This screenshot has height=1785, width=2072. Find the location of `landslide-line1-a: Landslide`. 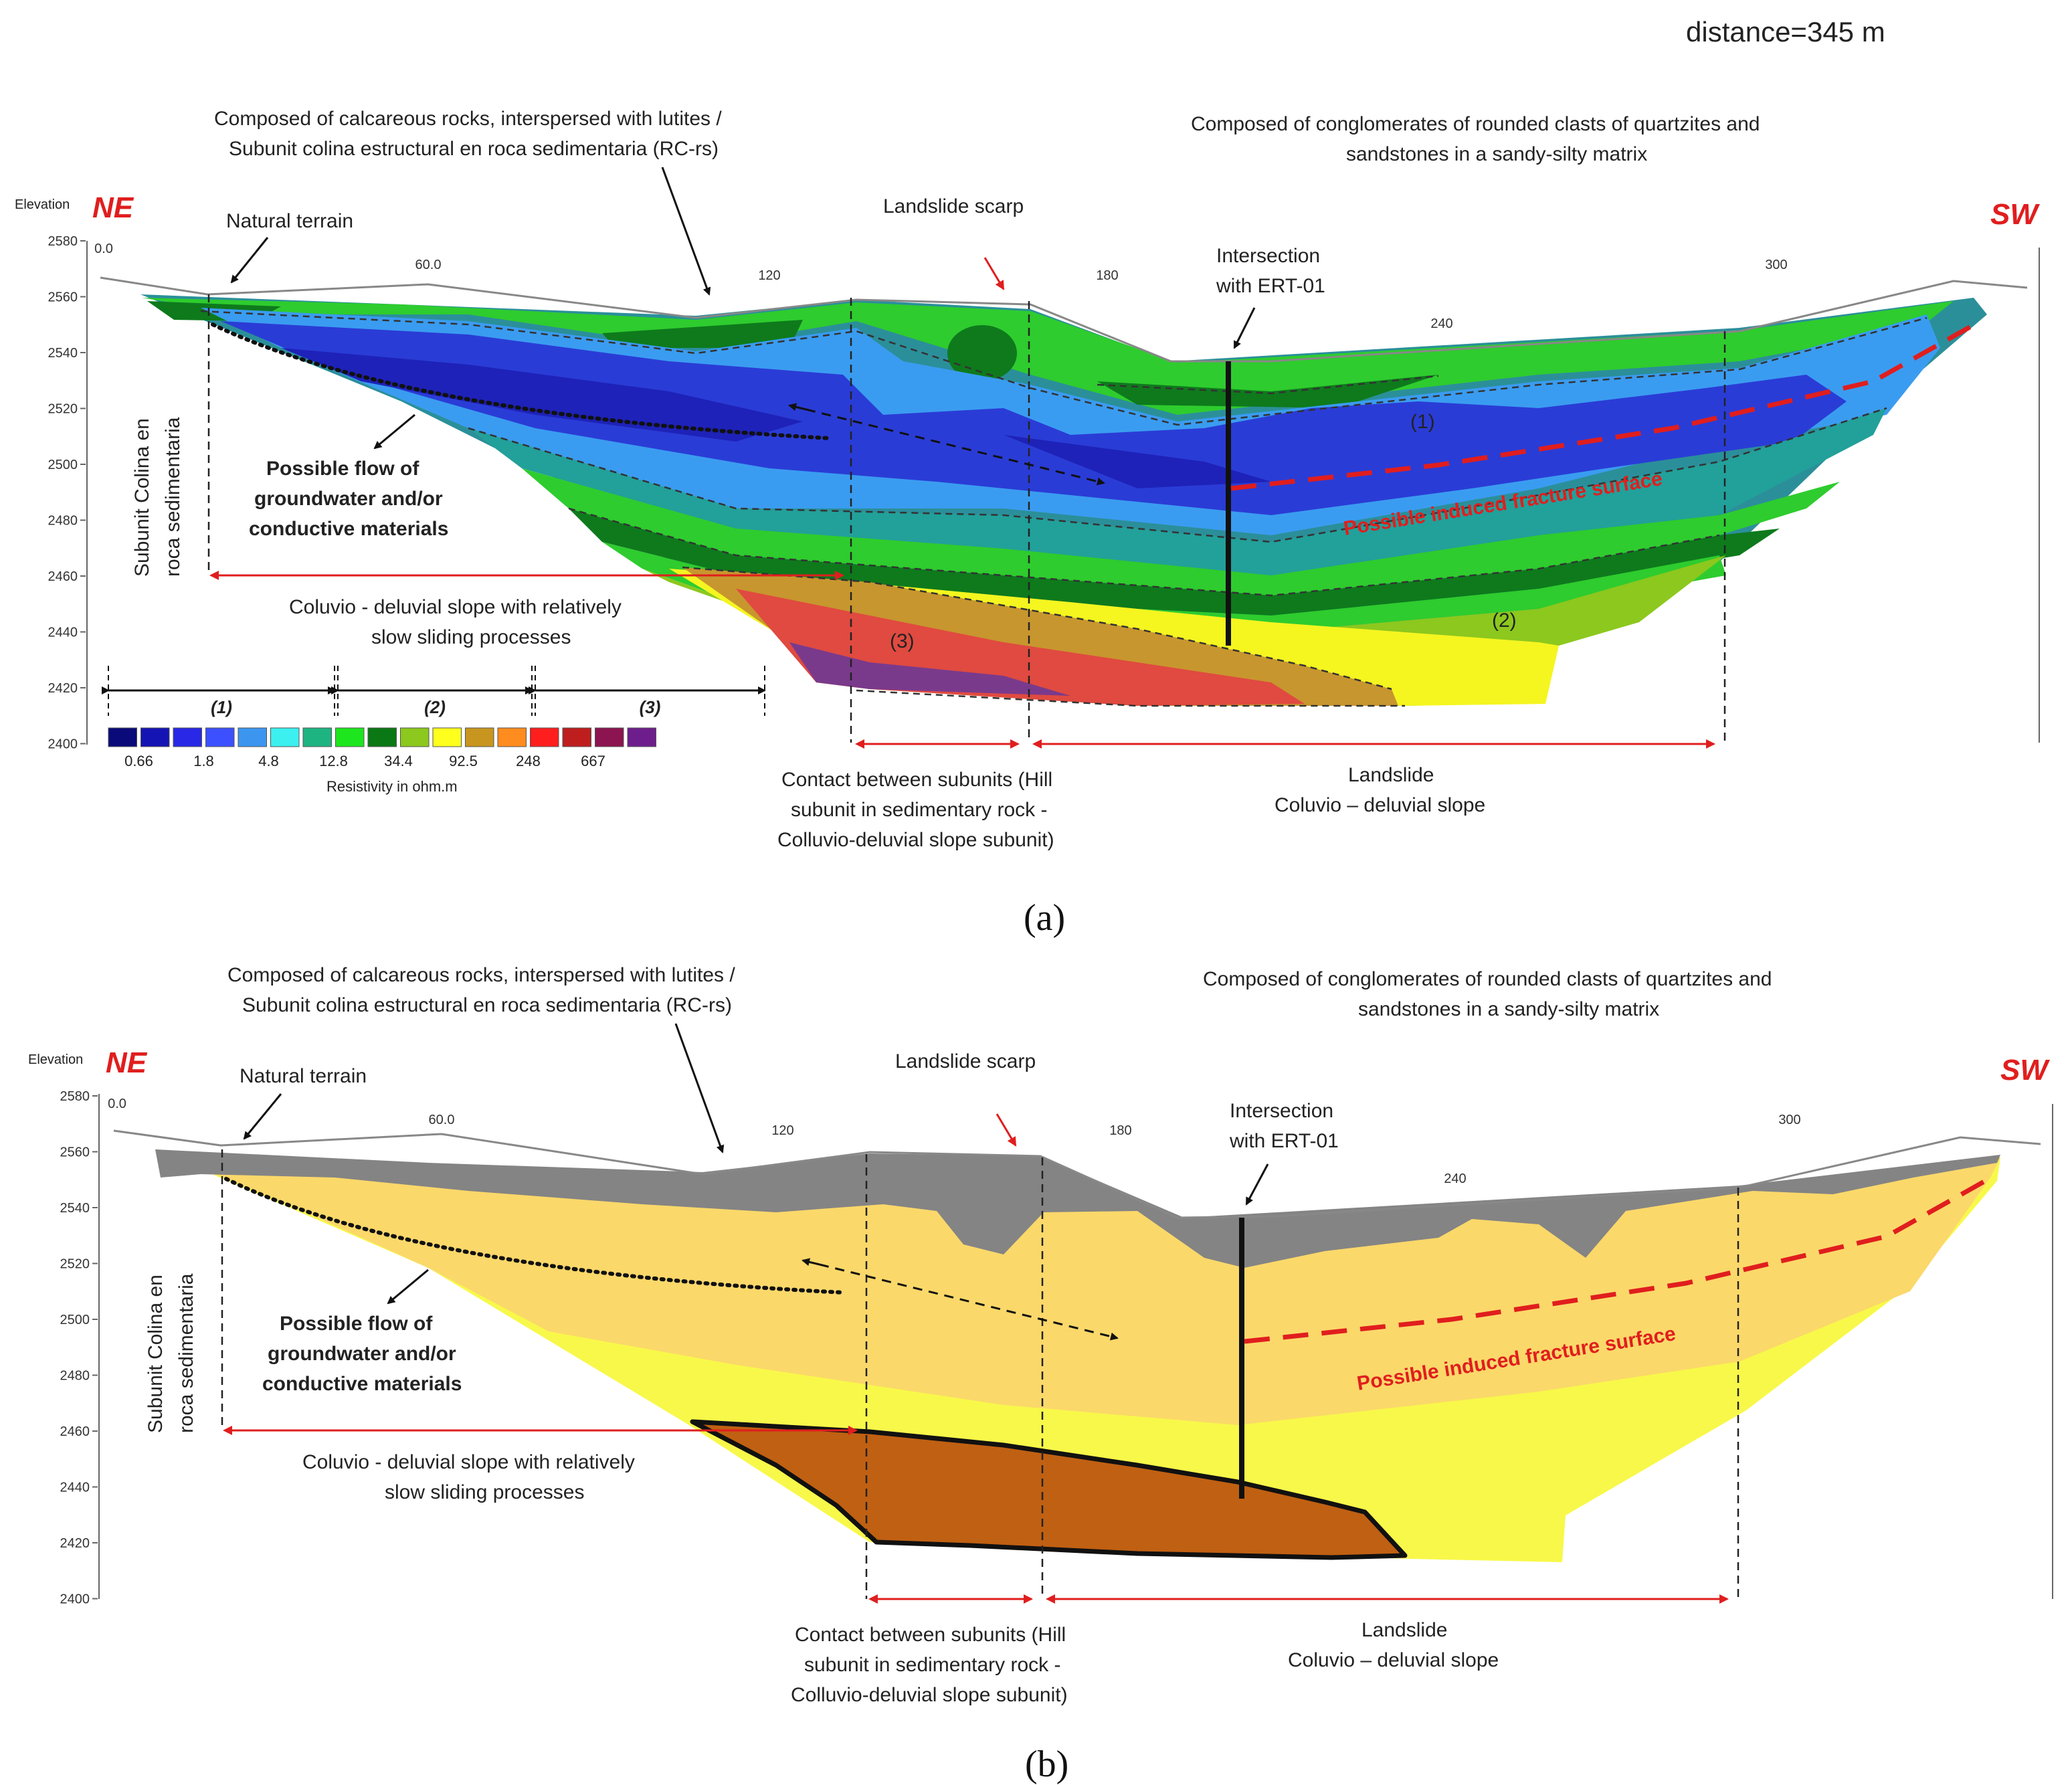

landslide-line1-a: Landslide is located at coordinates (1391, 775).